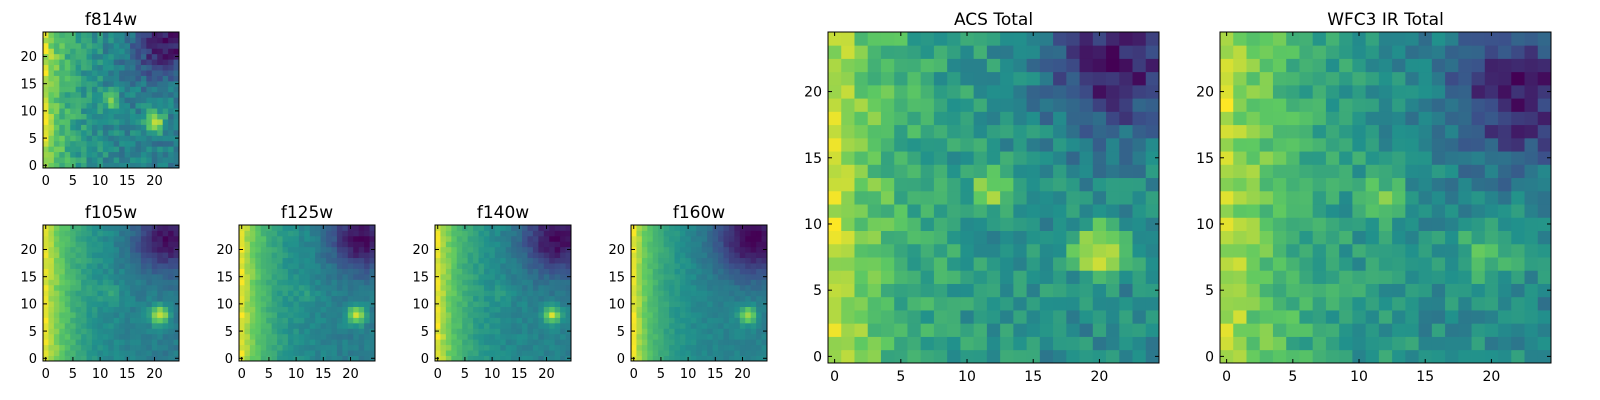  What do you see at coordinates (46, 181) in the screenshot?
I see `x-tick-label: 0` at bounding box center [46, 181].